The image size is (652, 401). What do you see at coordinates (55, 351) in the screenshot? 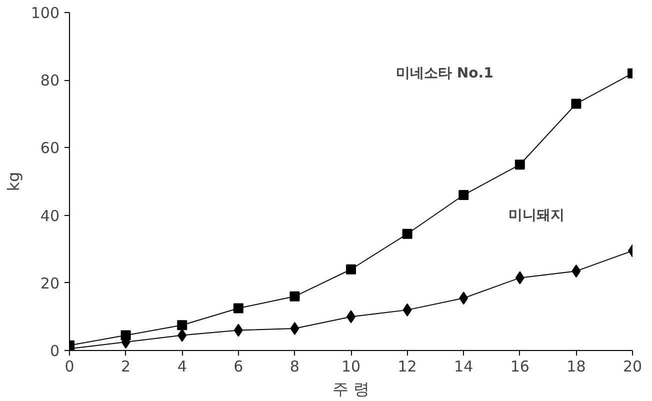
I see `y-tick-label: 0` at bounding box center [55, 351].